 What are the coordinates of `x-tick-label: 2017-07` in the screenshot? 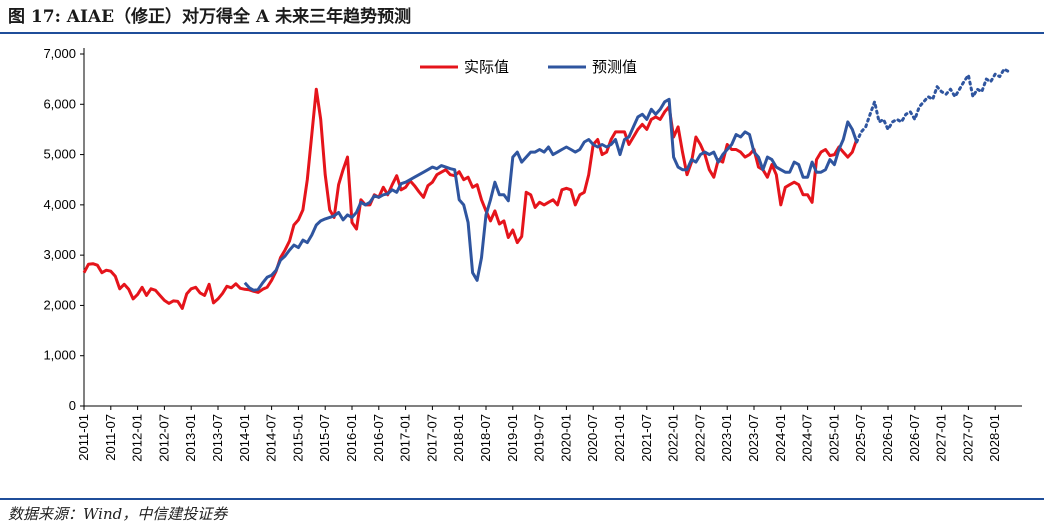 It's located at (431, 438).